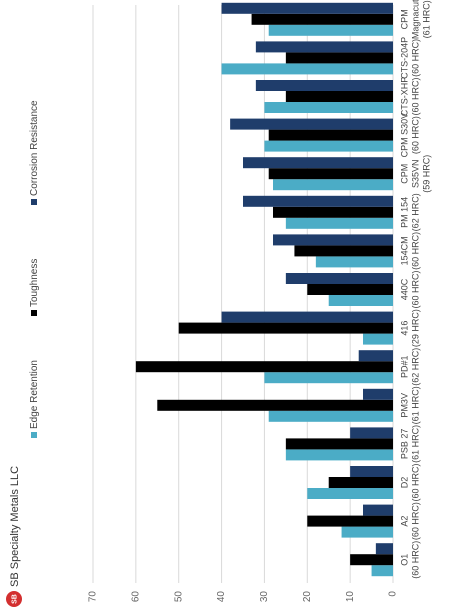 This screenshot has width=474, height=613. Describe the element at coordinates (93, 597) in the screenshot. I see `y-tick-label: 70` at that location.